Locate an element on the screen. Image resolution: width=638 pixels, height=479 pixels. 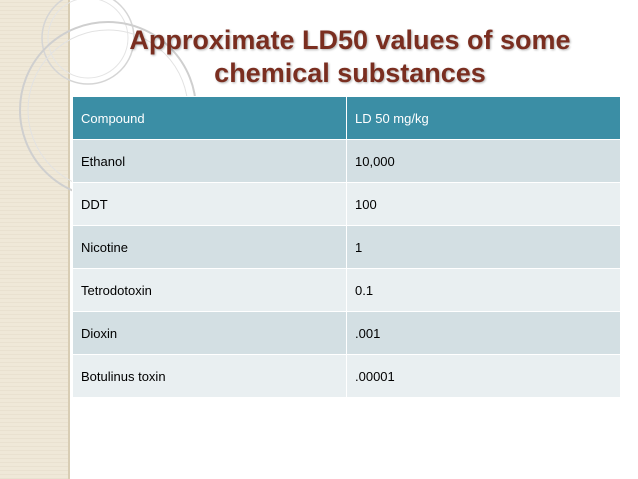
decorative-ring-top-inner is located at coordinates (88, 39).